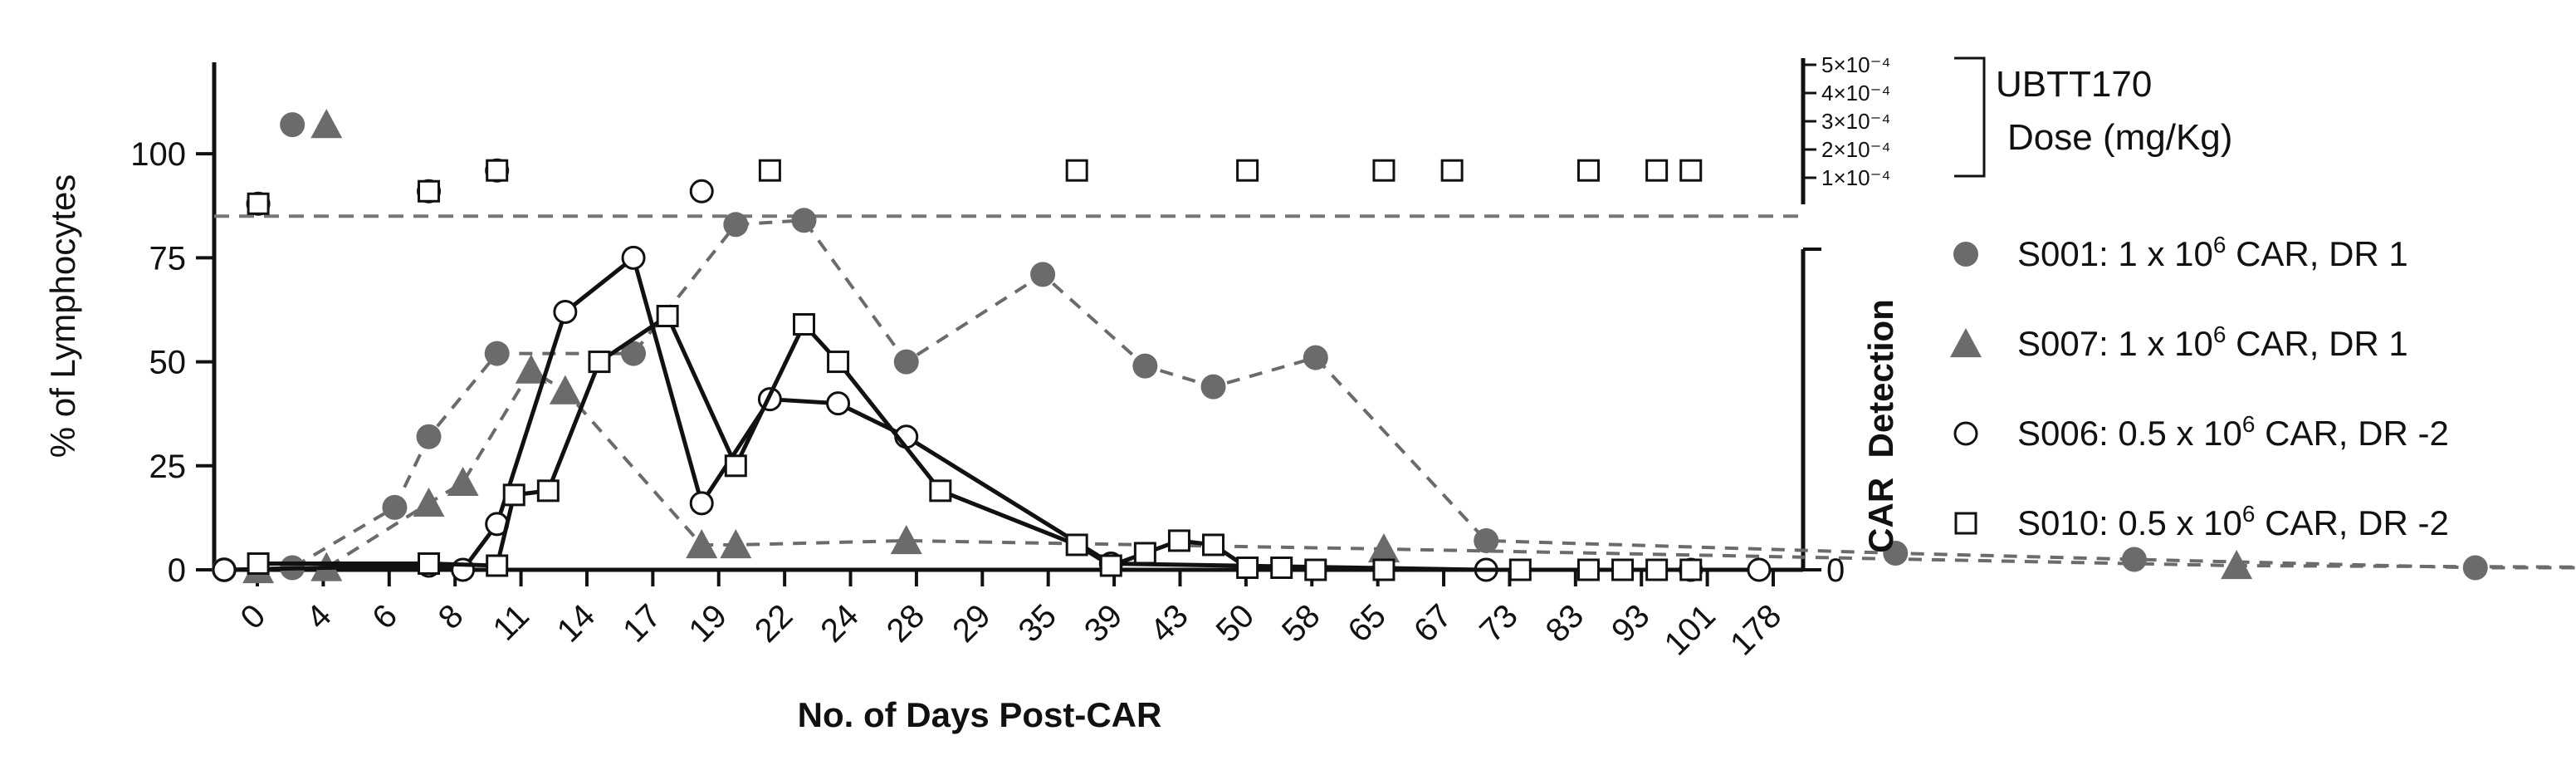  What do you see at coordinates (451, 616) in the screenshot?
I see `x-tick-label: 8` at bounding box center [451, 616].